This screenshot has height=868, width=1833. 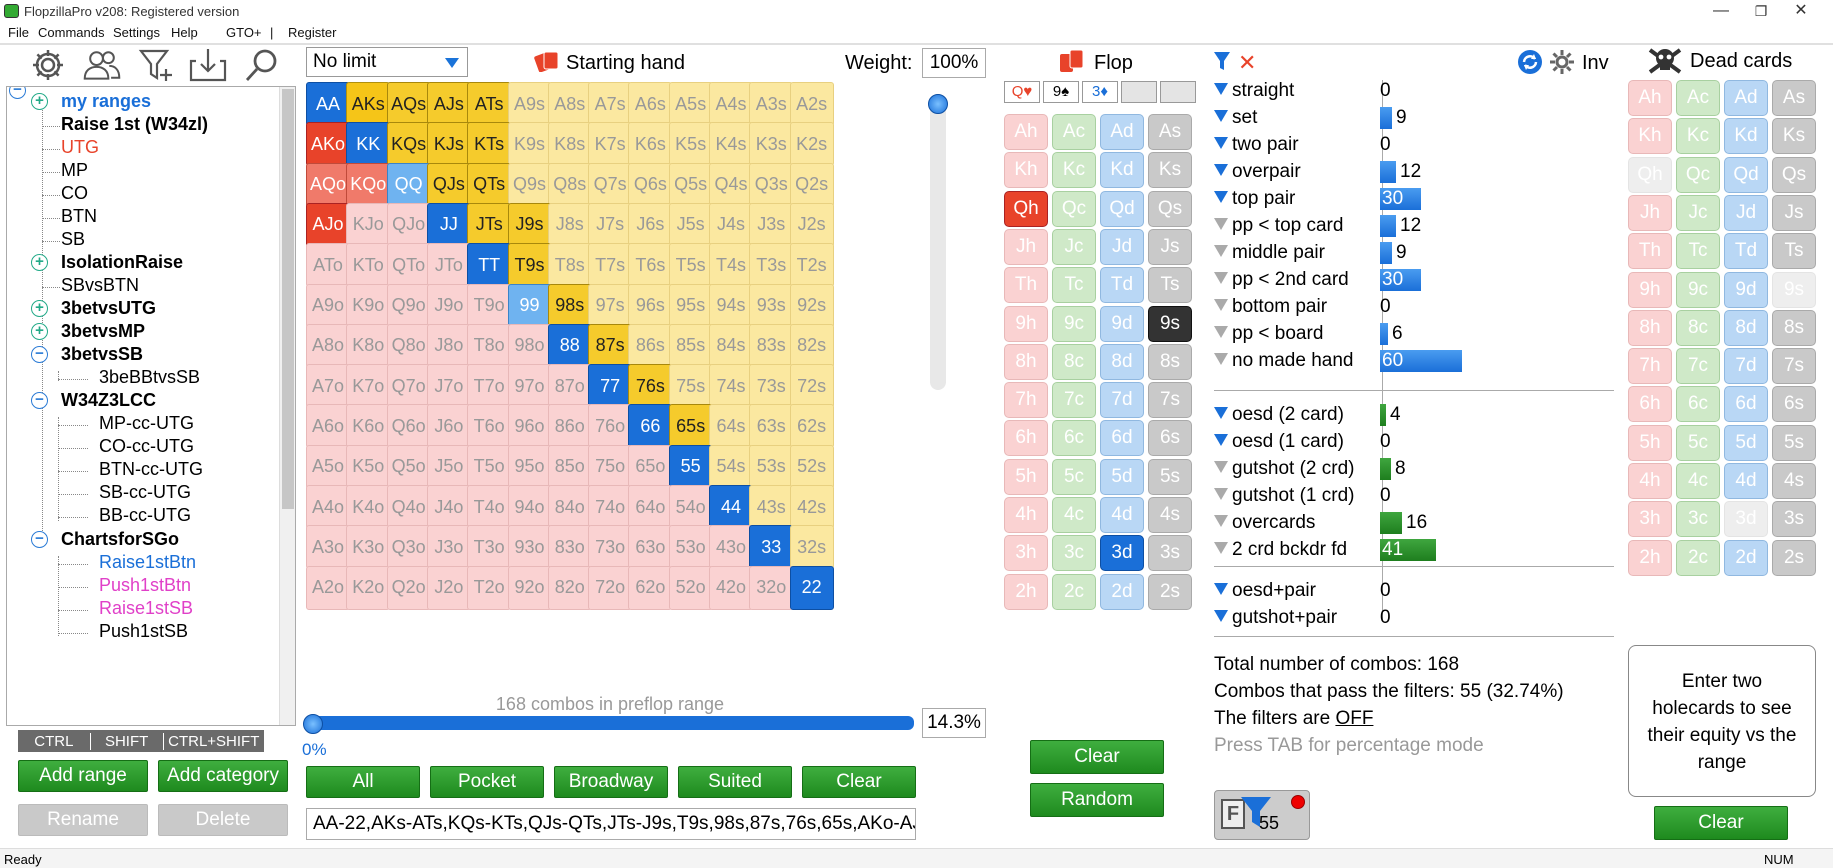 I want to click on dead-card-Ac: Ac, so click(x=1698, y=98).